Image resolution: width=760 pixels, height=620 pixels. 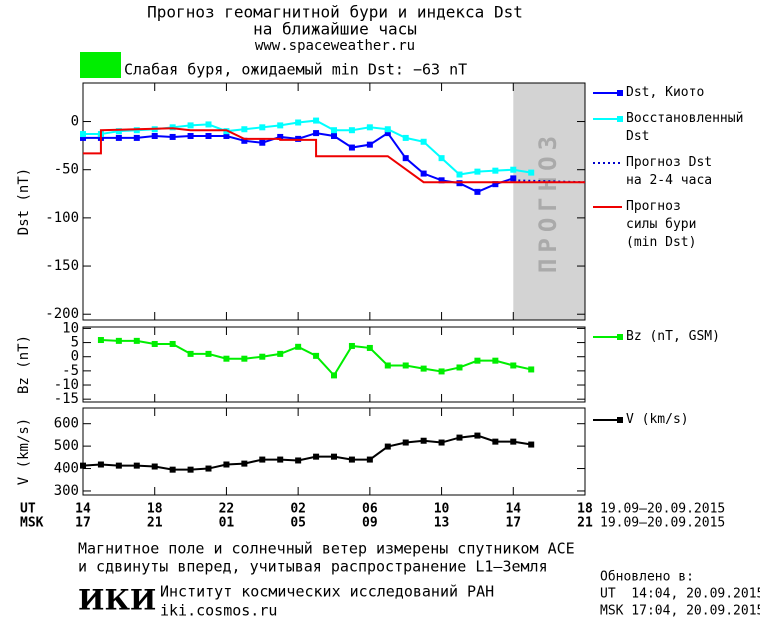 I want to click on x-tick-label: 06, so click(x=370, y=509).